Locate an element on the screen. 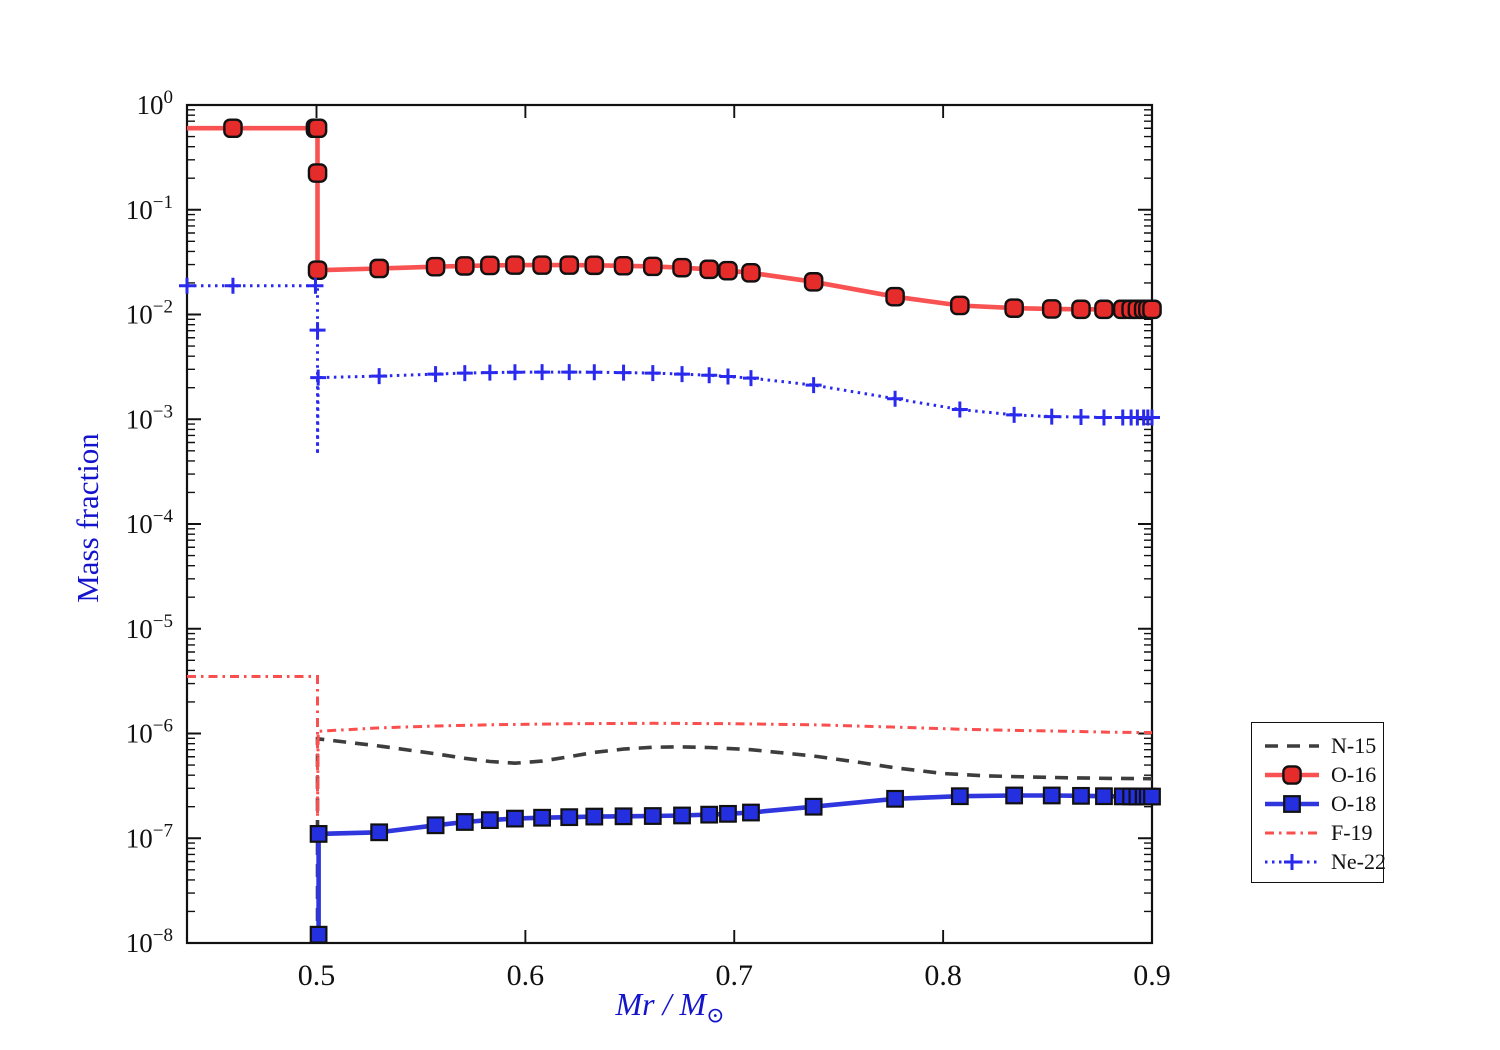 The width and height of the screenshot is (1500, 1050). legend-item-ne-22: Ne-22 is located at coordinates (1319, 861).